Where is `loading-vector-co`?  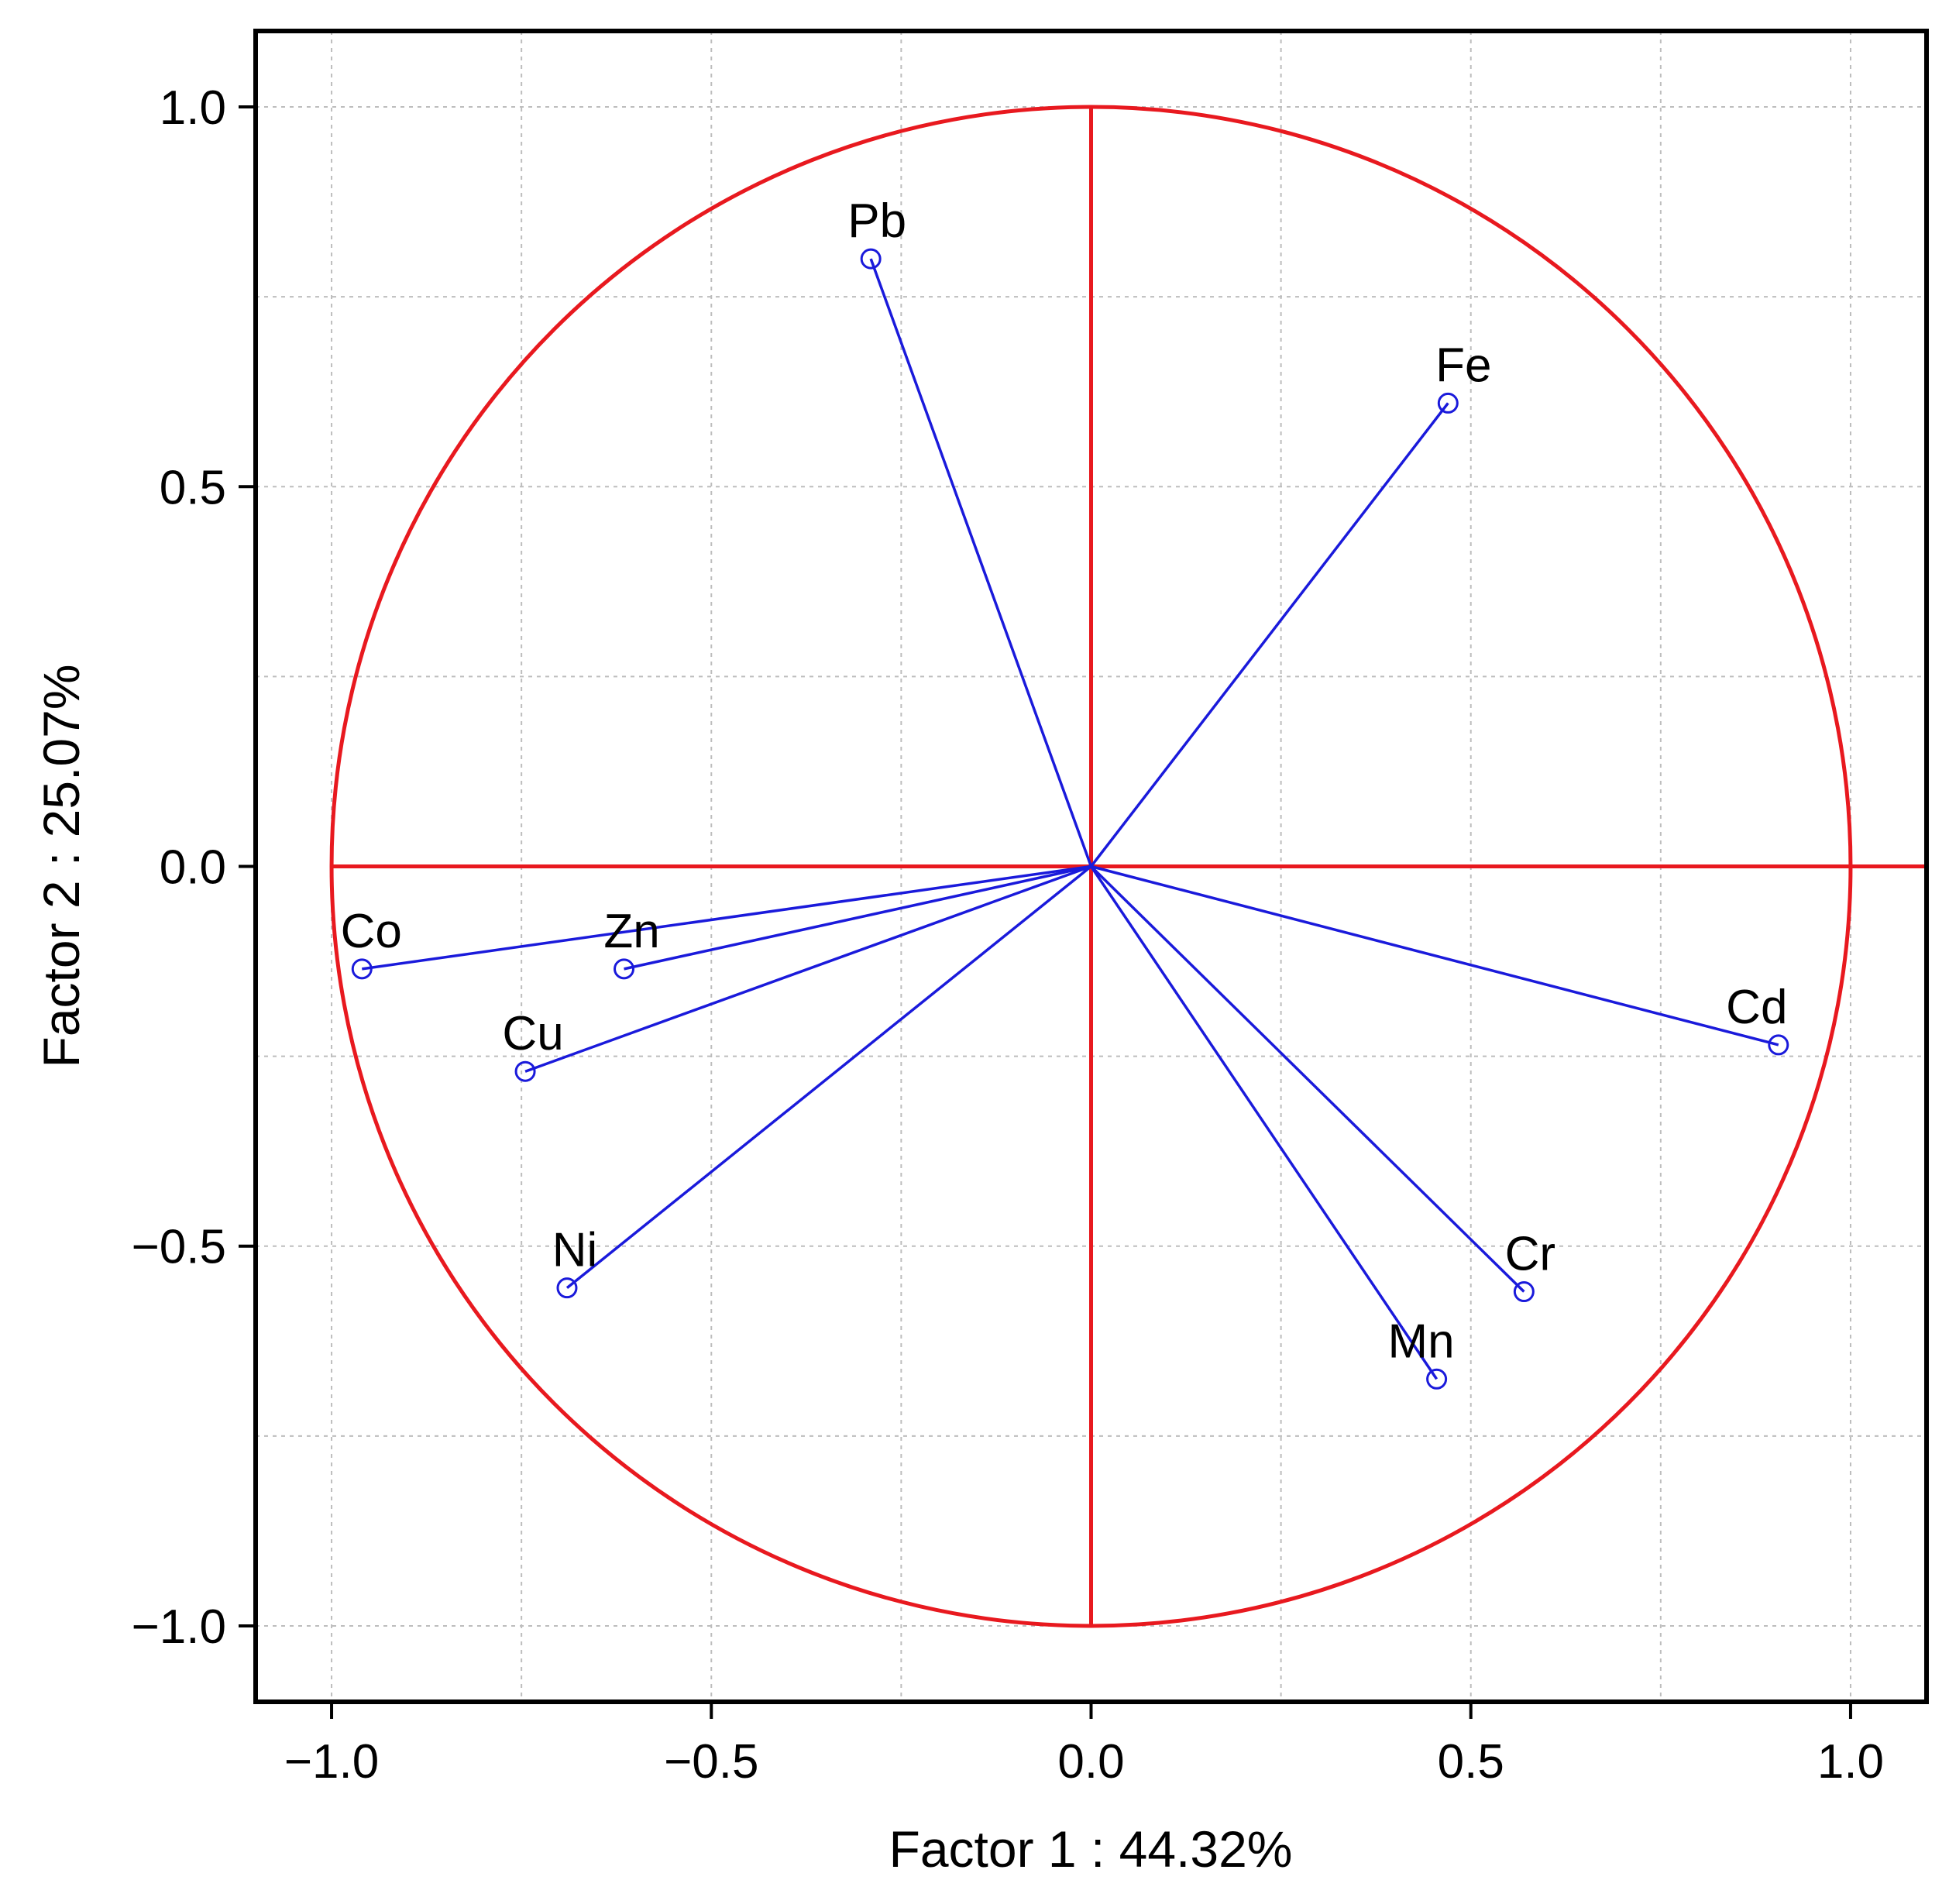 loading-vector-co is located at coordinates (726, 918).